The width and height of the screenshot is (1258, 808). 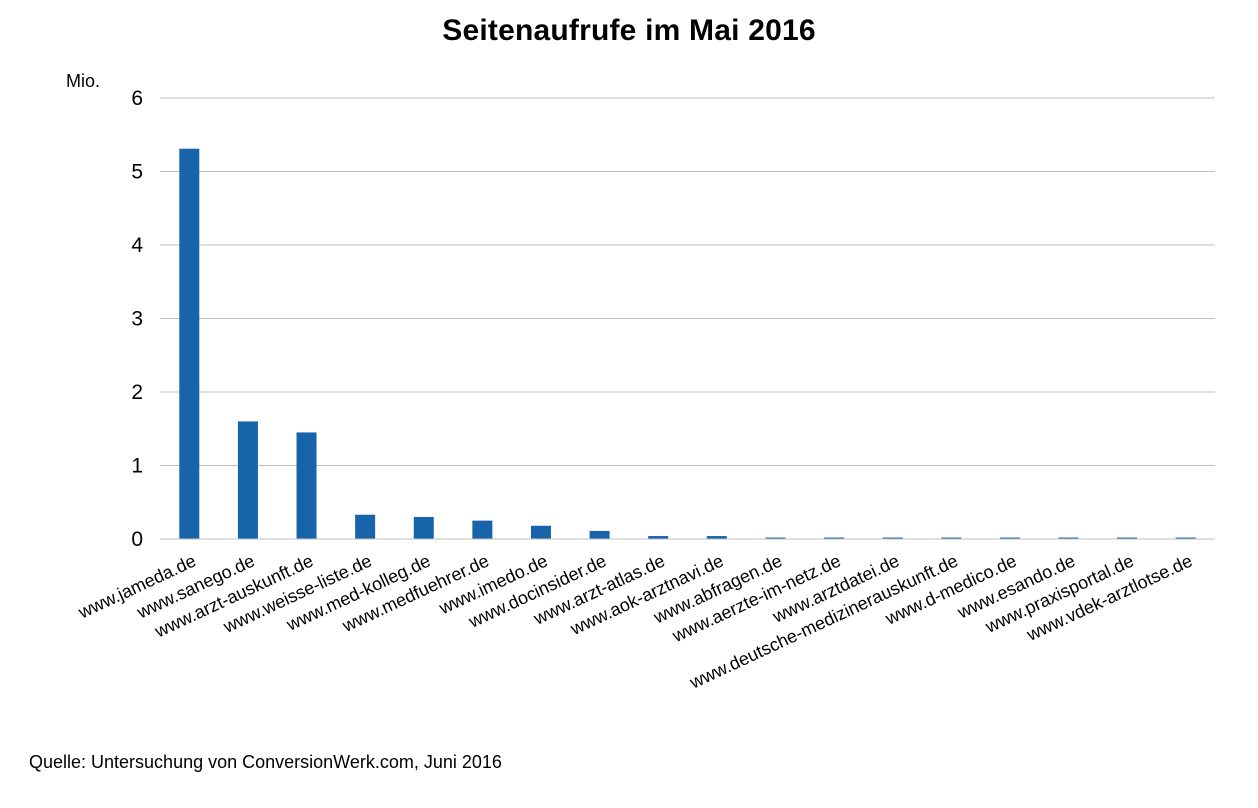 What do you see at coordinates (137, 539) in the screenshot?
I see `y-tick-label: 0` at bounding box center [137, 539].